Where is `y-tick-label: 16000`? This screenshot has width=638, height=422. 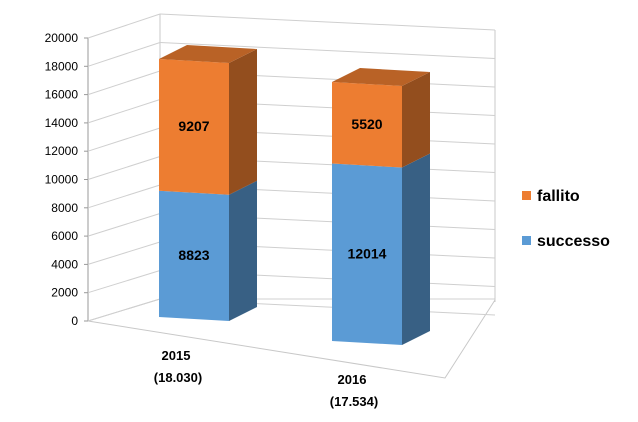
y-tick-label: 16000 is located at coordinates (62, 95).